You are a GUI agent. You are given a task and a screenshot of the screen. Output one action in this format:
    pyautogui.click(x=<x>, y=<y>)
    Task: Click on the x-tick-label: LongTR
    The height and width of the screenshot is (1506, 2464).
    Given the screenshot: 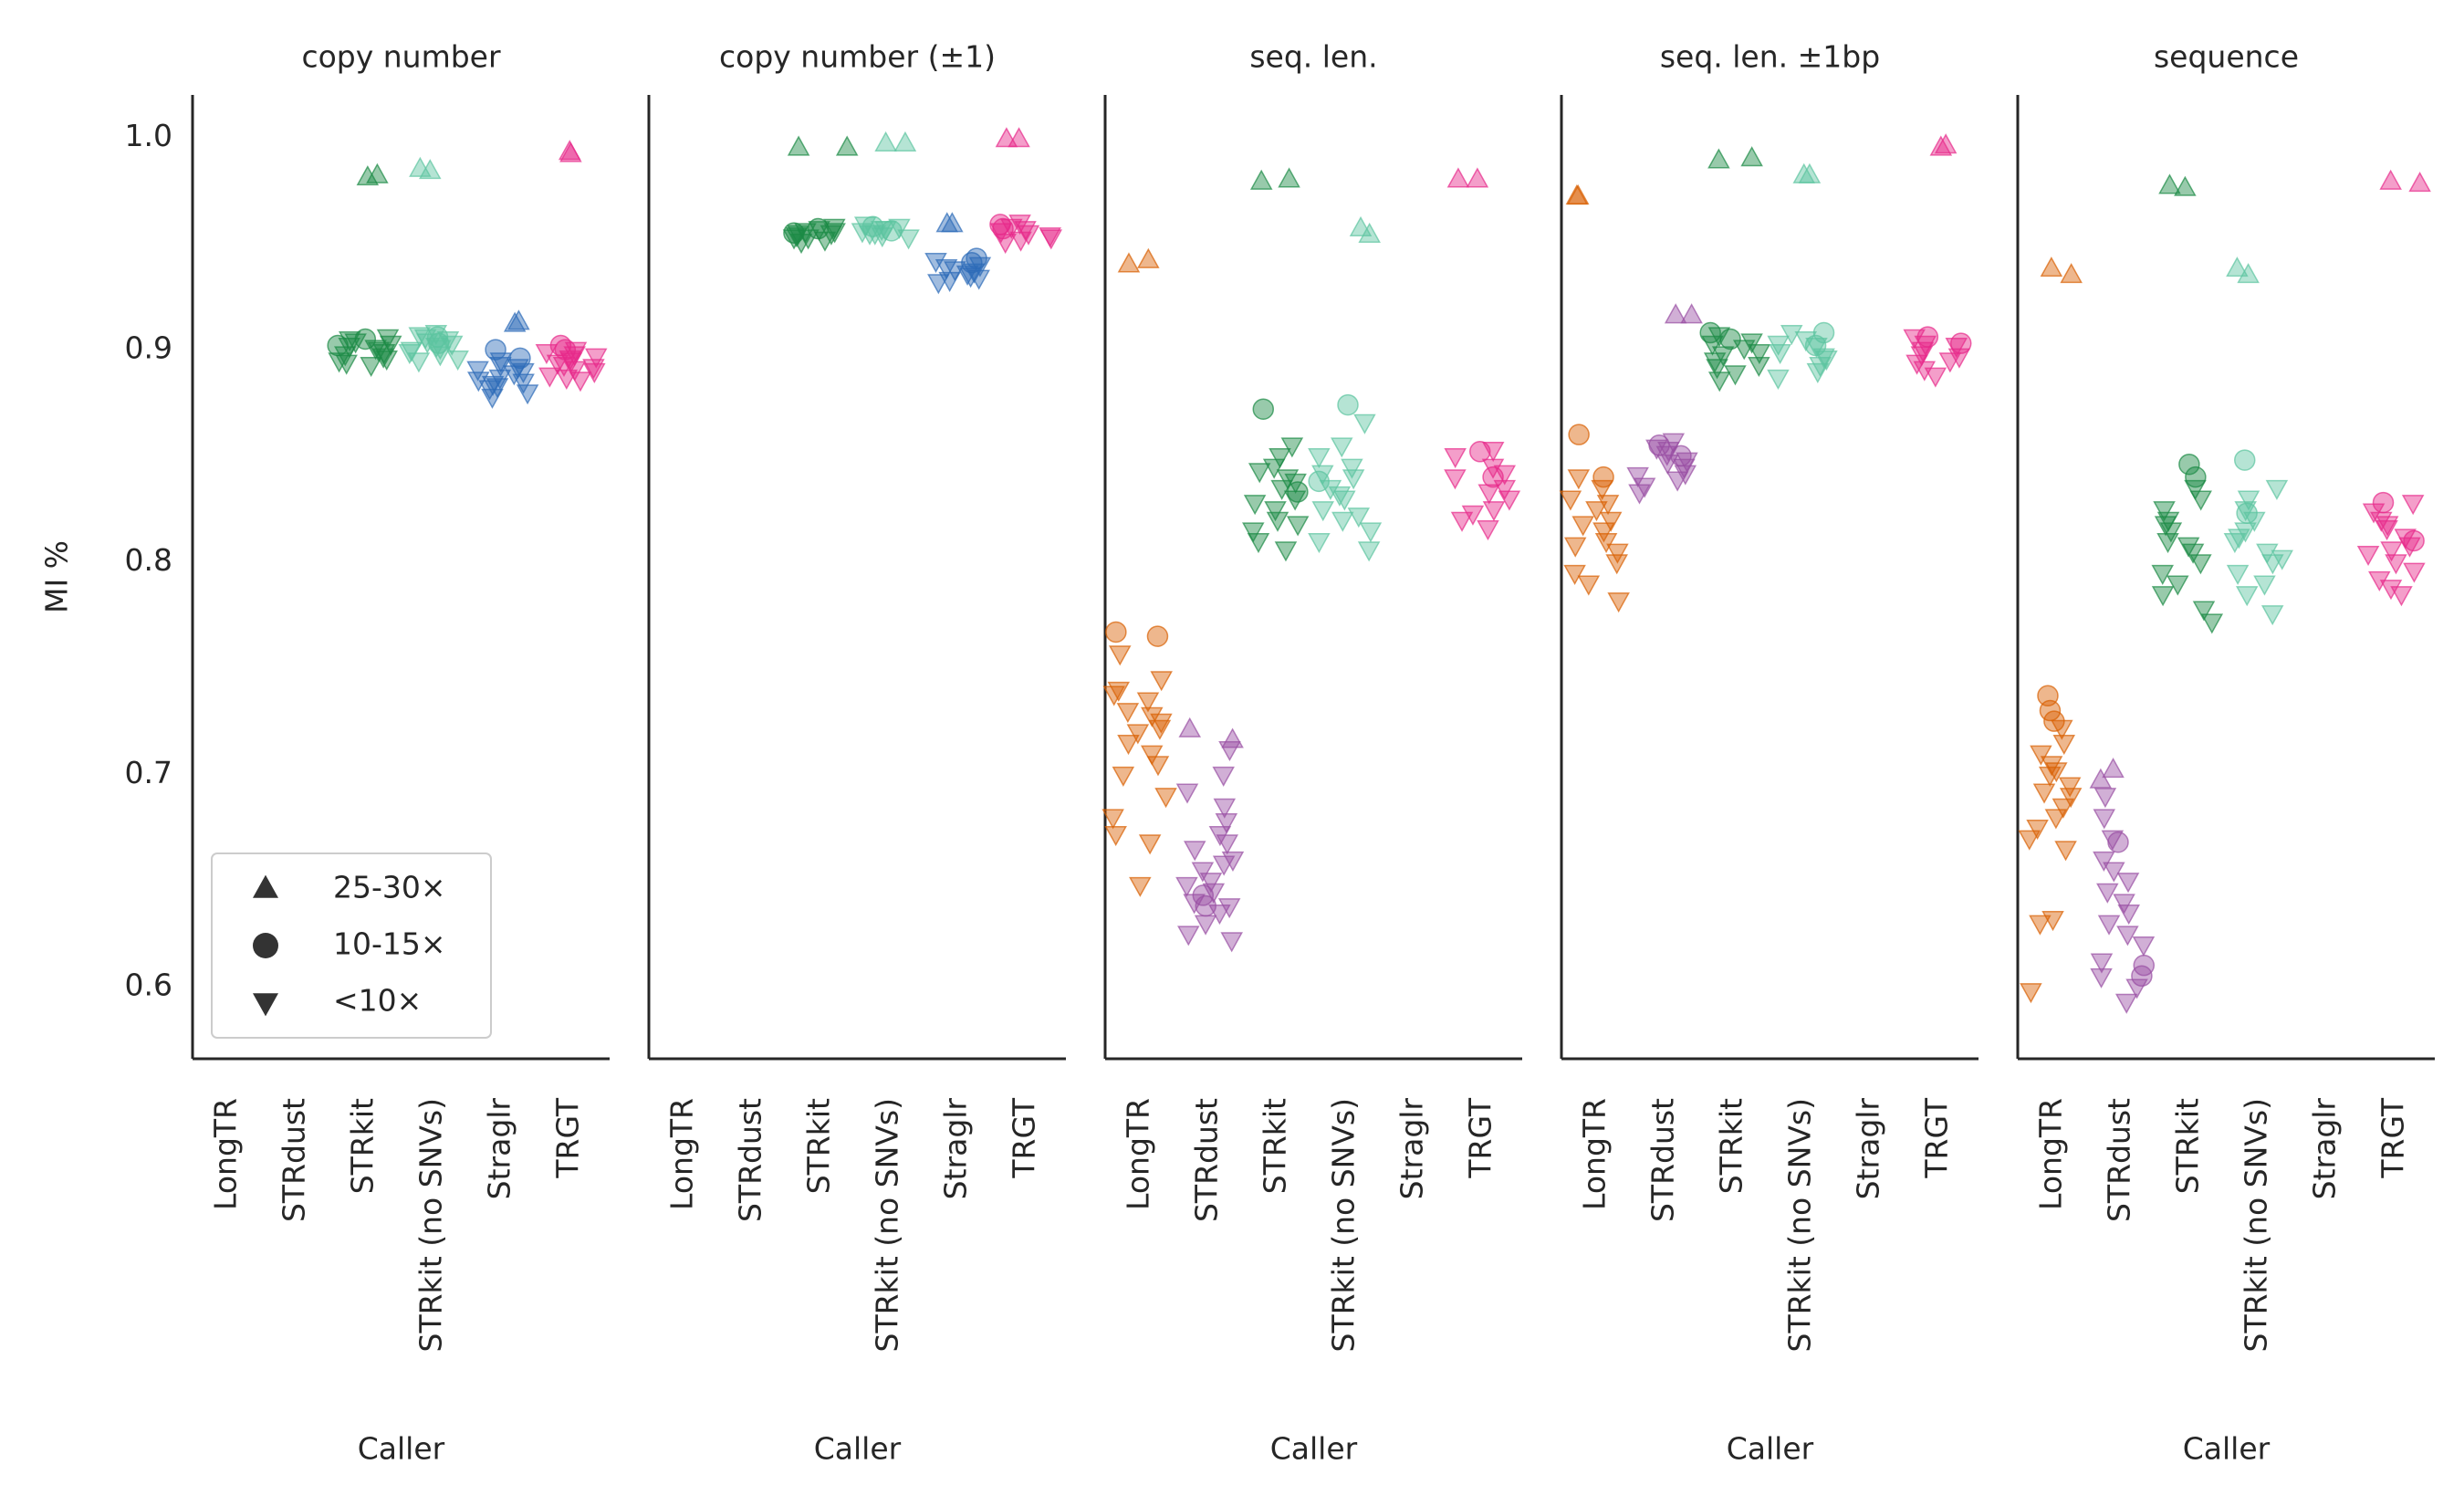 What is the action you would take?
    pyautogui.click(x=226, y=1154)
    